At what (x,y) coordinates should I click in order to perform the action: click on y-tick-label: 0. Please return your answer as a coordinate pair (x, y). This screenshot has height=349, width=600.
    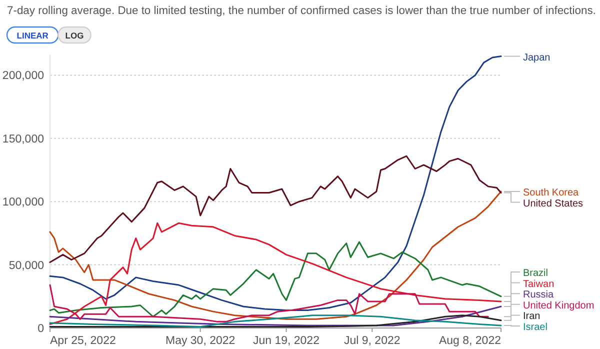
    Looking at the image, I should click on (41, 329).